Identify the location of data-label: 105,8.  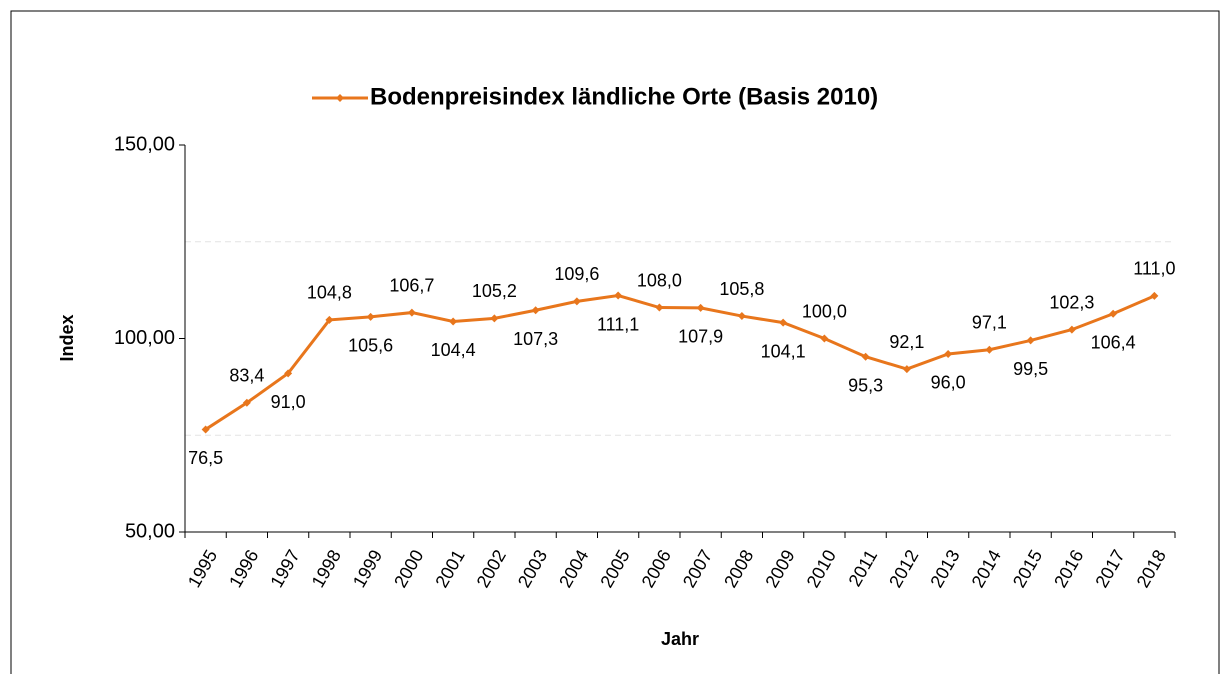
(741, 289).